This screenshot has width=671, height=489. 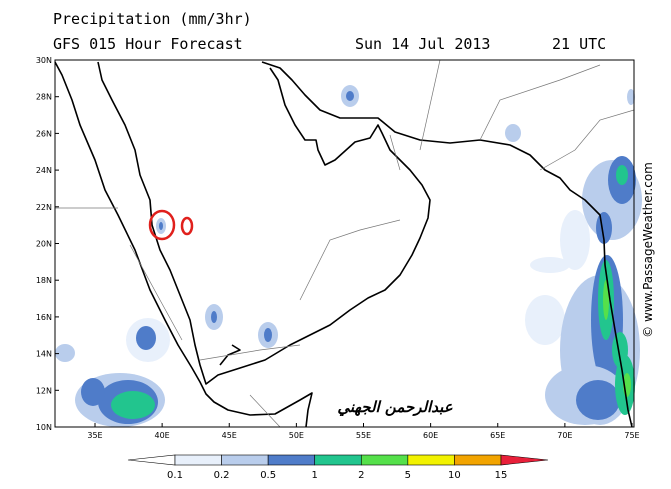 What do you see at coordinates (230, 355) in the screenshot?
I see `coastline` at bounding box center [230, 355].